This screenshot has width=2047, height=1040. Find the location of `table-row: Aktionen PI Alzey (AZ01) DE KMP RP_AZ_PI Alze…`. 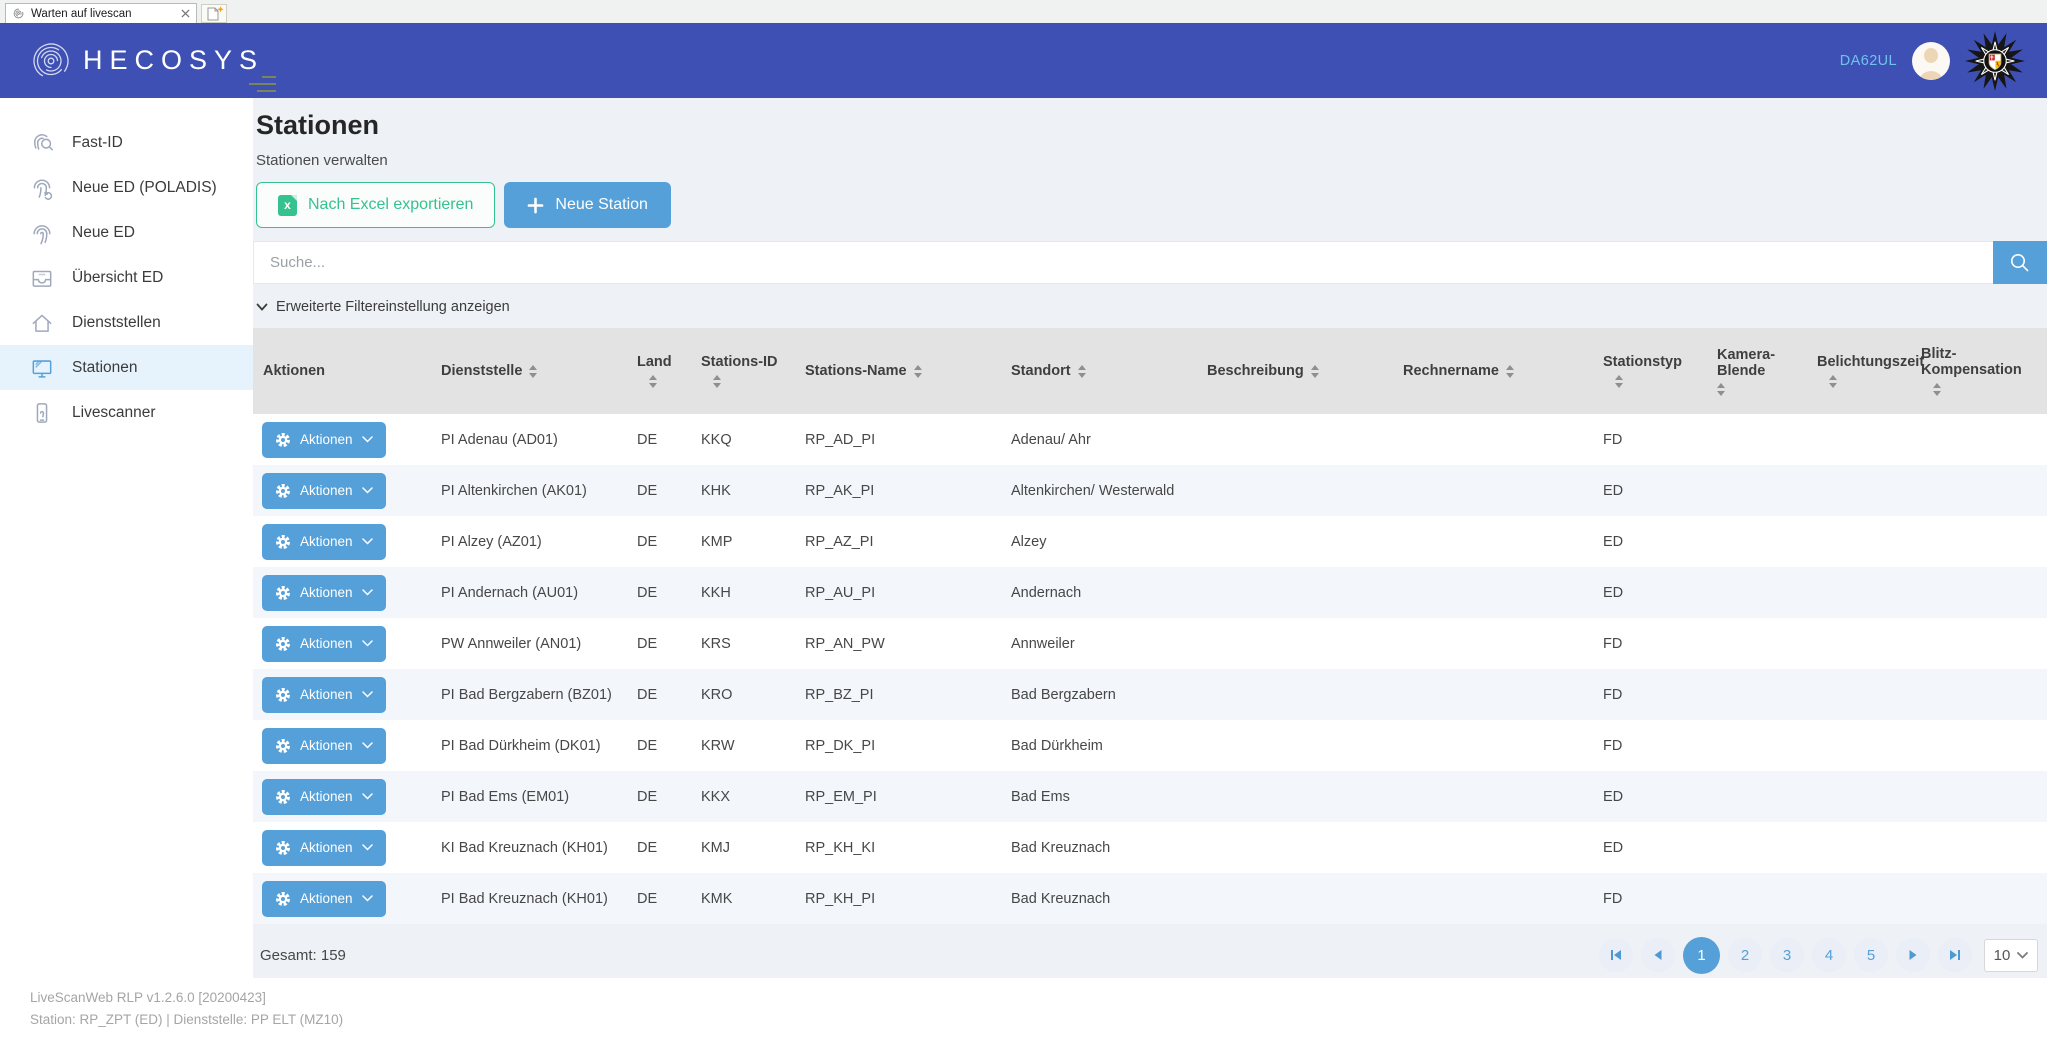

table-row: Aktionen PI Alzey (AZ01) DE KMP RP_AZ_PI Alze… is located at coordinates (1150, 541).